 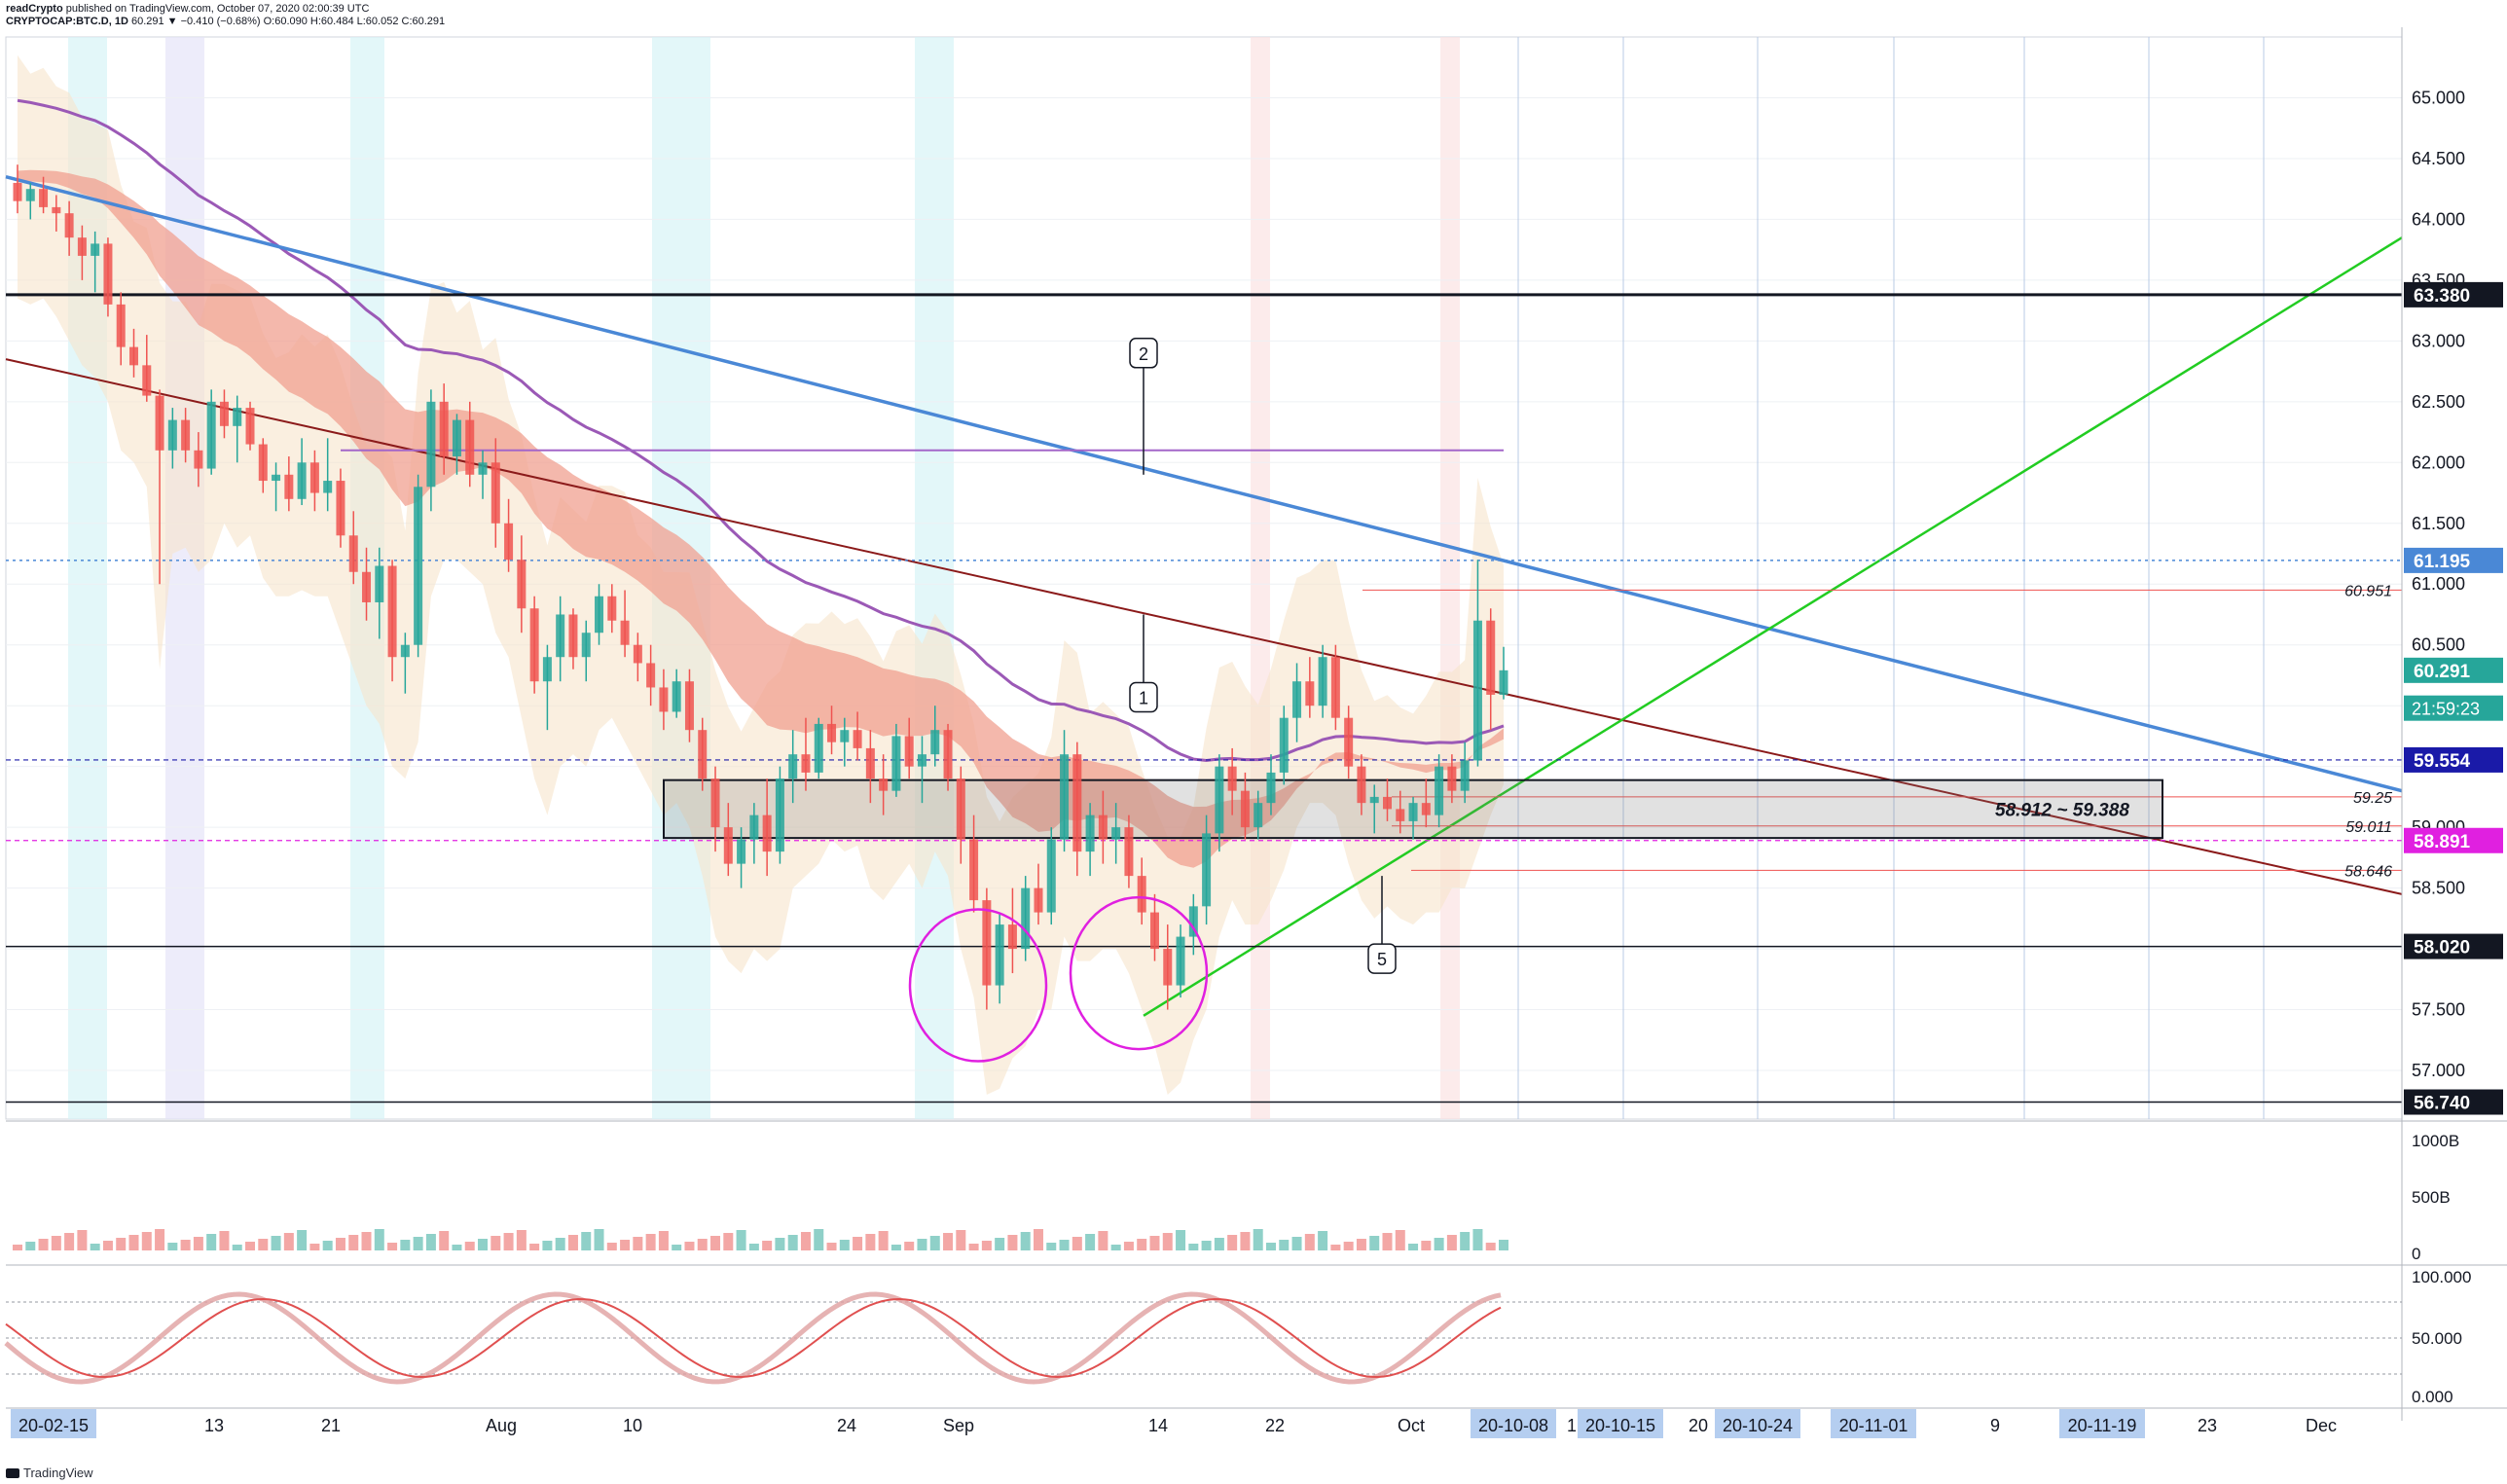 I want to click on time-tick: Oct, so click(x=1412, y=1426).